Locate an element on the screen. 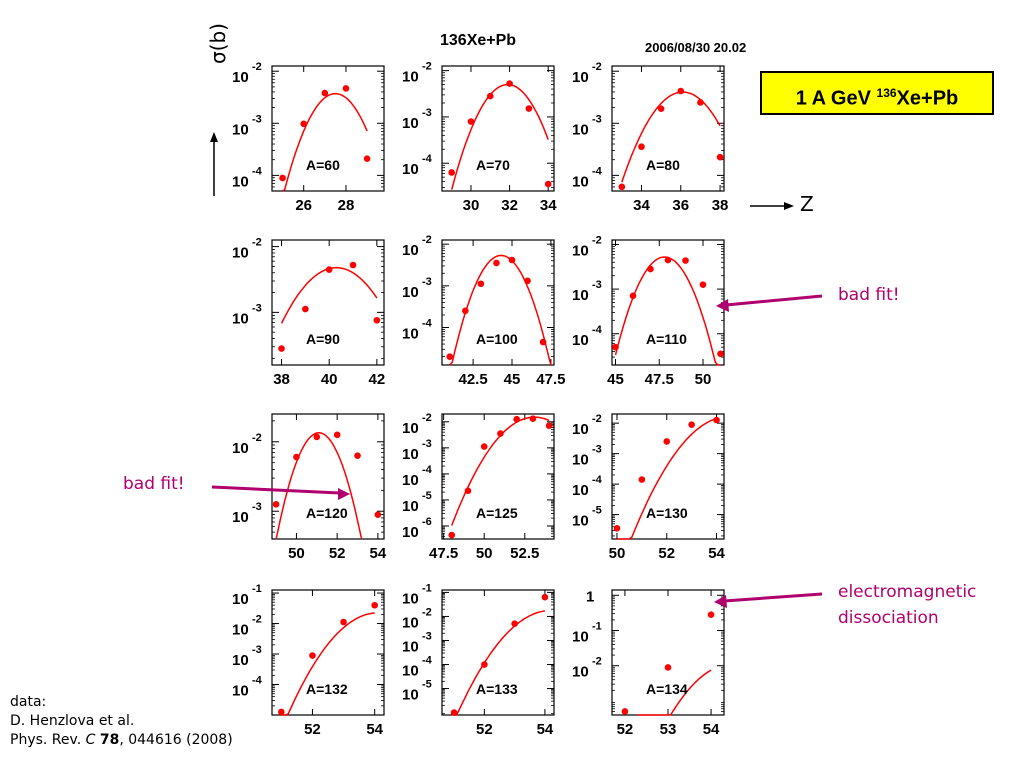 This screenshot has width=1024, height=768. x-tick-label: 32 is located at coordinates (509, 205).